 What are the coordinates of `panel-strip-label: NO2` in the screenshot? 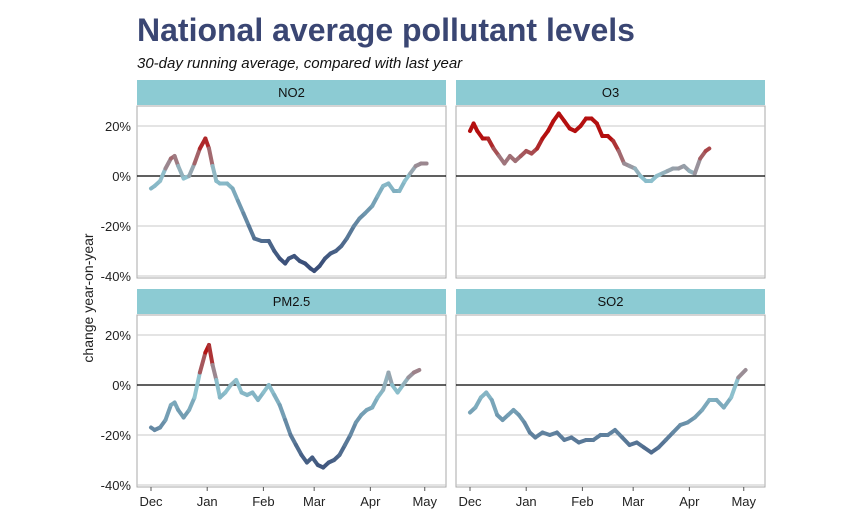 It's located at (291, 92).